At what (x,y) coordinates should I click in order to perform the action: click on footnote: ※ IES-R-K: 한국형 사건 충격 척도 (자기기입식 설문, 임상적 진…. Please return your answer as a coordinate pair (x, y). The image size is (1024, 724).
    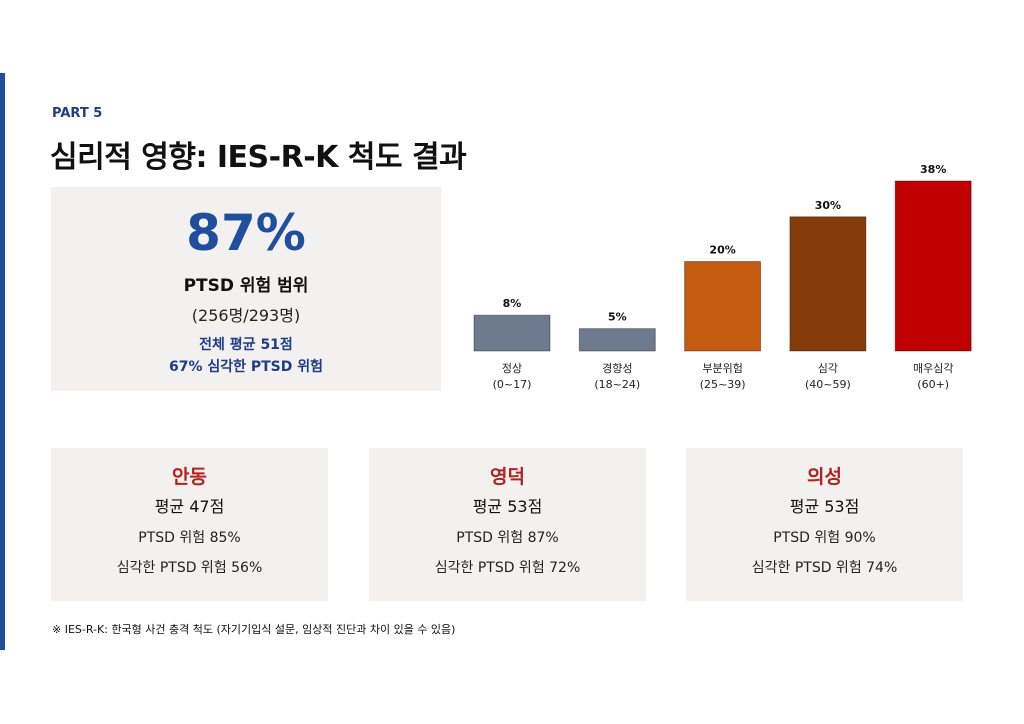
    Looking at the image, I should click on (254, 629).